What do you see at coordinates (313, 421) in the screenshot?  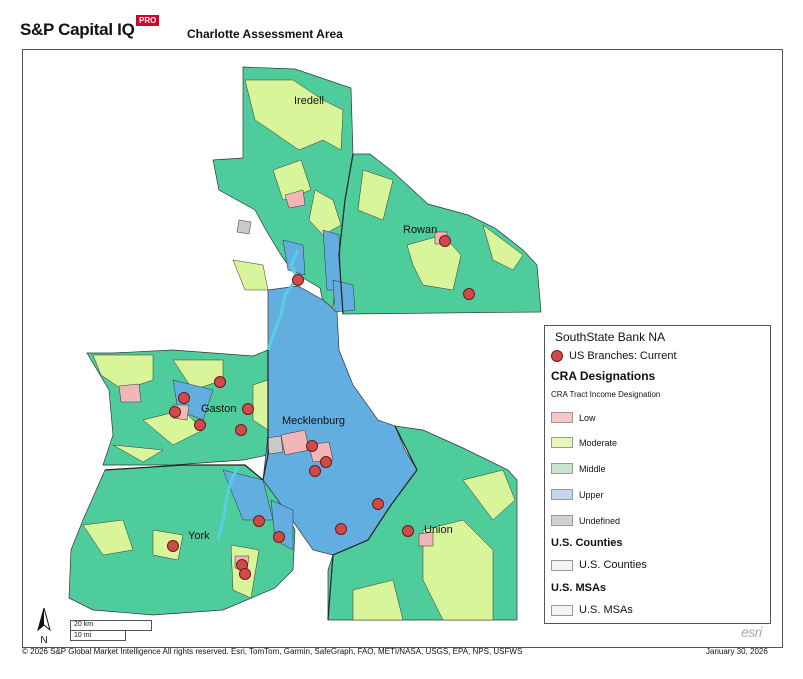 I see `county-label-mecklenburg: Mecklenburg` at bounding box center [313, 421].